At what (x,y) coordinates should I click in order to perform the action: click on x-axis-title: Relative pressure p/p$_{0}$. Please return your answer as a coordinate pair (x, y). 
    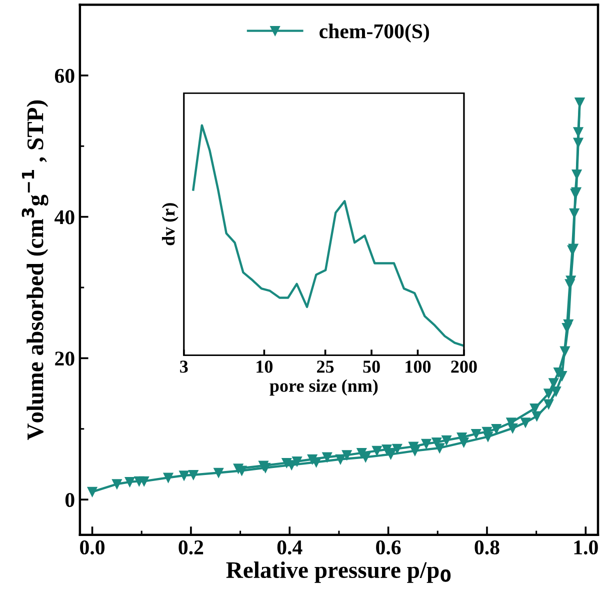
    Looking at the image, I should click on (338, 572).